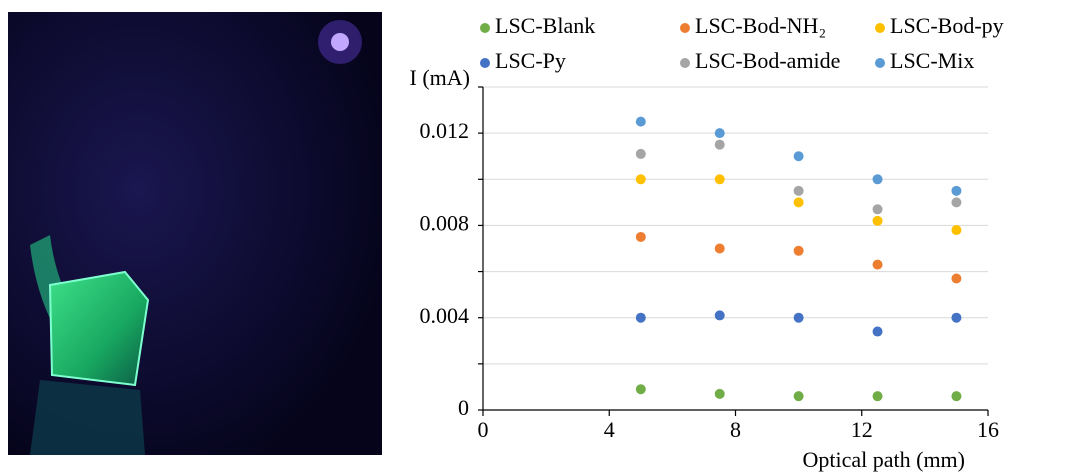 This screenshot has width=1071, height=473. What do you see at coordinates (545, 25) in the screenshot?
I see `legend-label: LSC-Blank` at bounding box center [545, 25].